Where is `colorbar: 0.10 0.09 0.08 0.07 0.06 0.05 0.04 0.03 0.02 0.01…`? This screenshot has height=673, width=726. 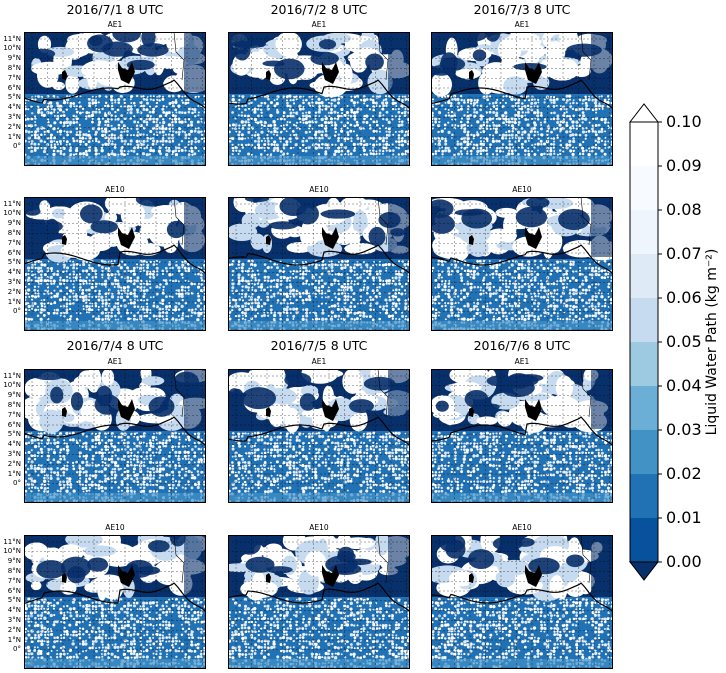 colorbar: 0.10 0.09 0.08 0.07 0.06 0.05 0.04 0.03 0.02 0.01… is located at coordinates (665, 342).